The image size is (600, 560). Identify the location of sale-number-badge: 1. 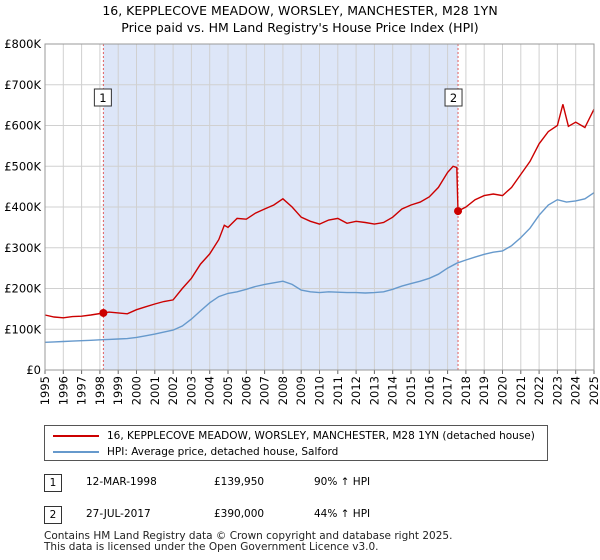
(53, 483).